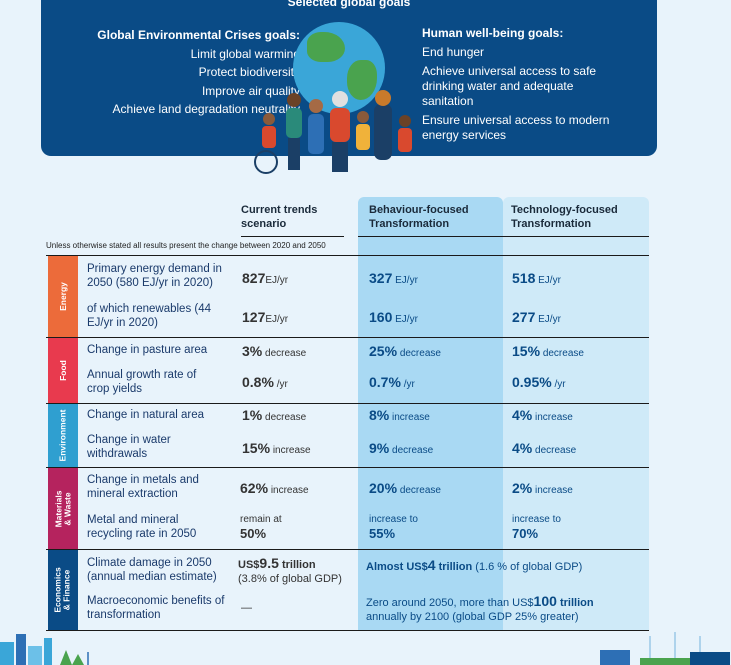 The image size is (731, 665). Describe the element at coordinates (365, 648) in the screenshot. I see `city-landscape-illustration` at that location.